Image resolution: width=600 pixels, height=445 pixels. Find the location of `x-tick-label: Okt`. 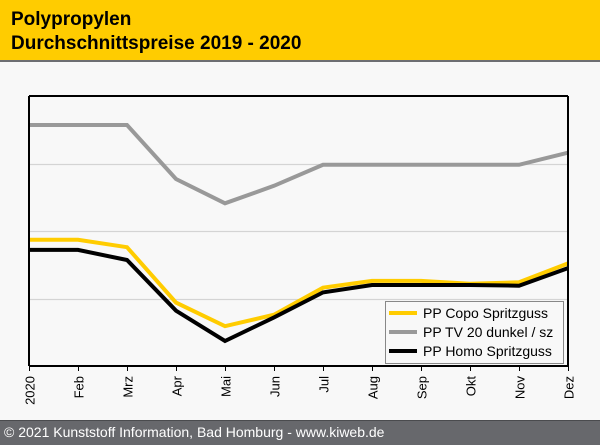

x-tick-label: Okt is located at coordinates (471, 386).